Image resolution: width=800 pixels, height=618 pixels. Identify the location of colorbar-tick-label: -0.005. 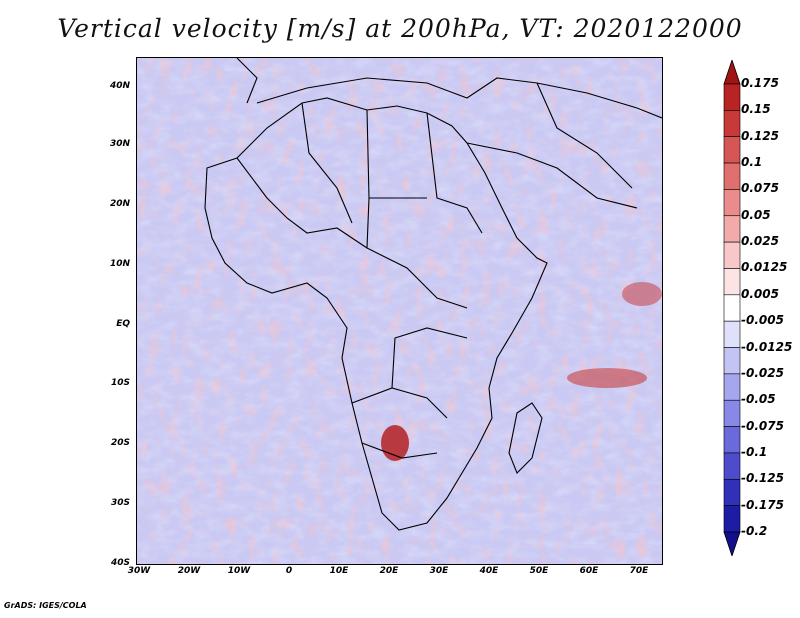
(762, 320).